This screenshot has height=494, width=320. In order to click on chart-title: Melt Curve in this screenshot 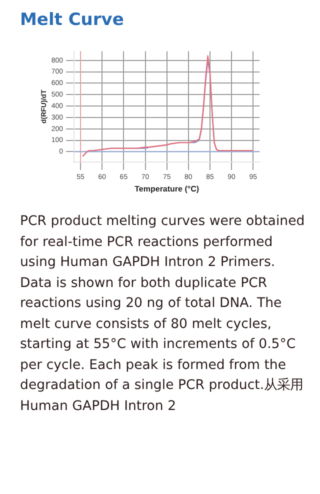, I will do `click(72, 20)`.